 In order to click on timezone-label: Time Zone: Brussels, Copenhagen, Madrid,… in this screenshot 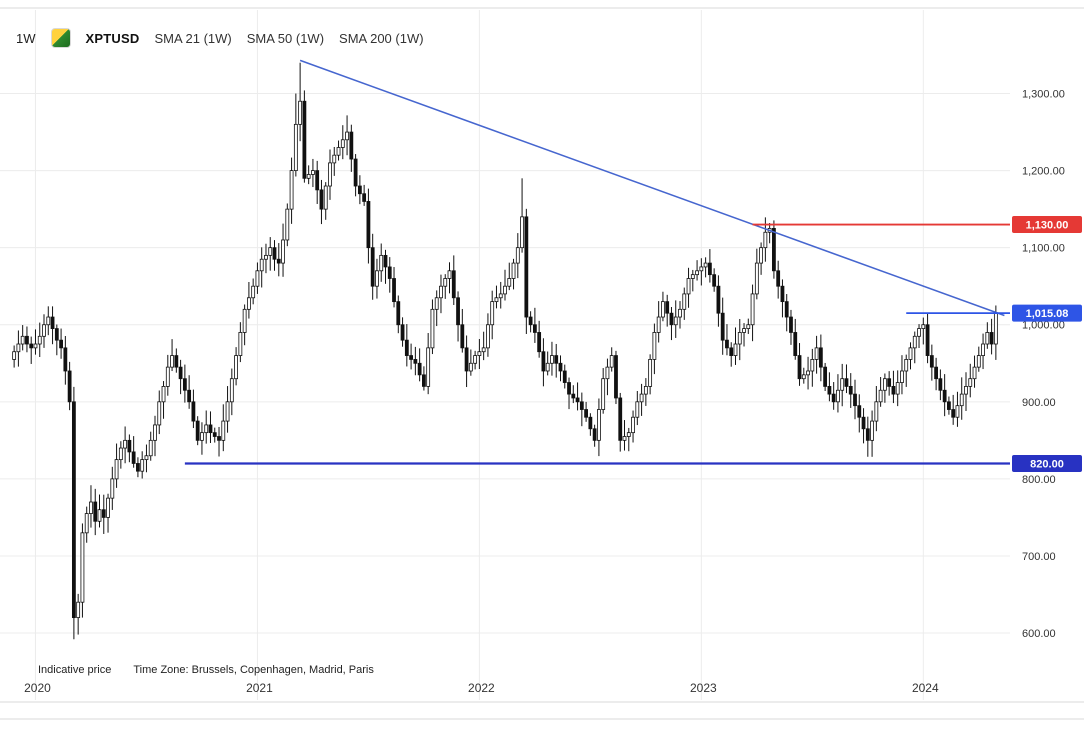, I will do `click(253, 670)`.